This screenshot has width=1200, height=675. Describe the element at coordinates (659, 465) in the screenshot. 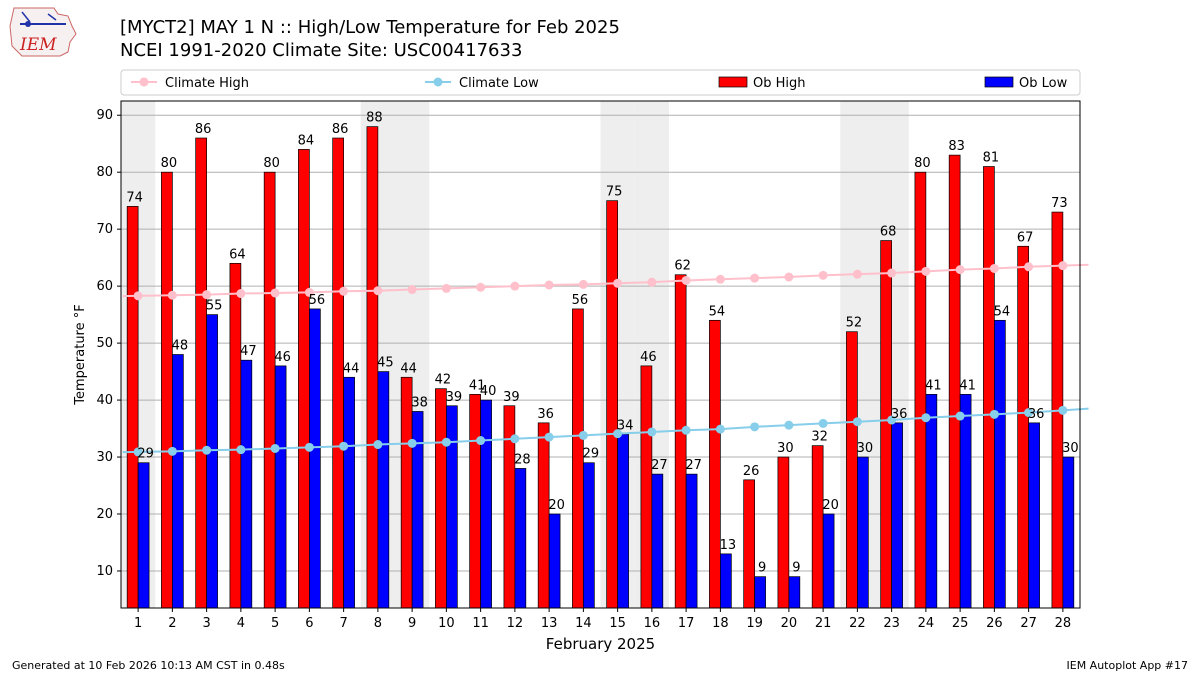

I see `ob-low-label: 27` at that location.